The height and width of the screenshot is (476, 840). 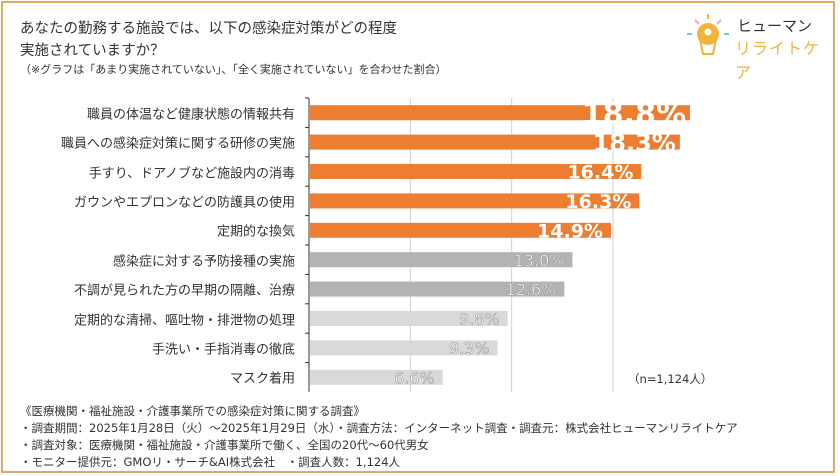 I want to click on footer-line-3: ・モニター提供元：GMOリ・サーチ&AI株式会社 ・調査人数：1,124人, so click(x=210, y=462).